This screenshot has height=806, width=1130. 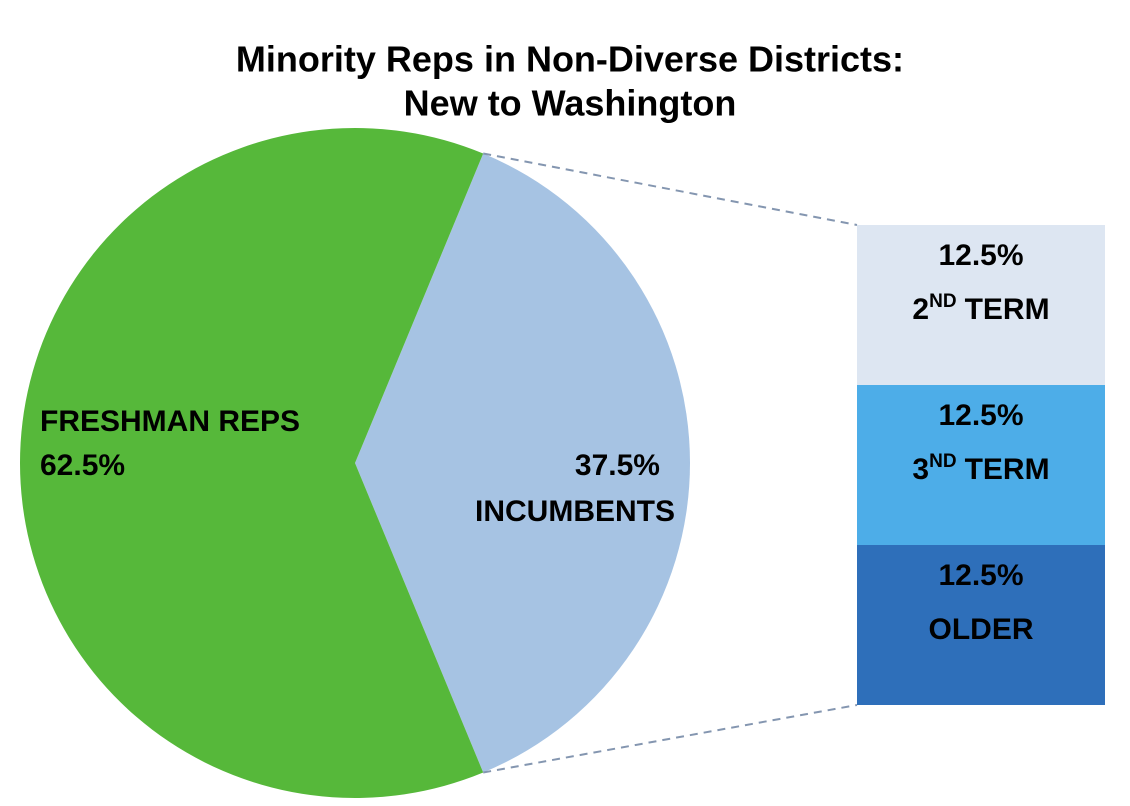 I want to click on slice-label: INCUMBENTS, so click(x=575, y=511).